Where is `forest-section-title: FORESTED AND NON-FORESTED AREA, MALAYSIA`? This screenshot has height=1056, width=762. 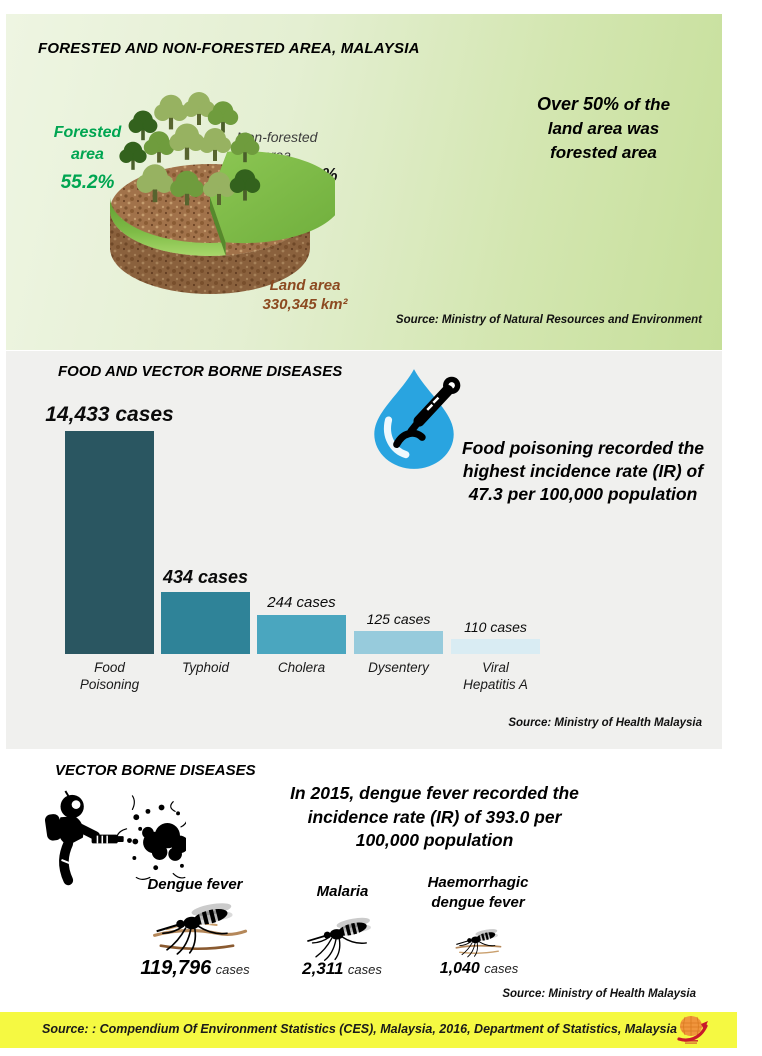 forest-section-title: FORESTED AND NON-FORESTED AREA, MALAYSIA is located at coordinates (229, 48).